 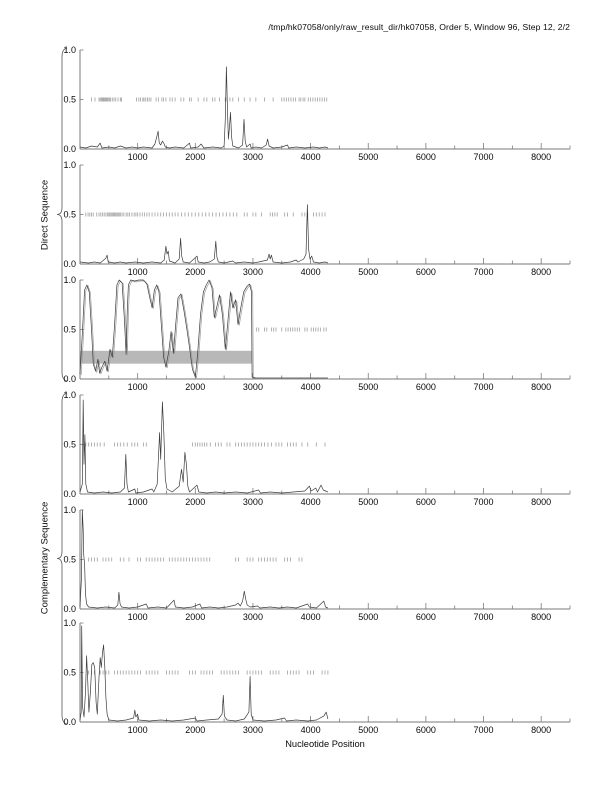 I want to click on probability-curve-shadow, so click(x=205, y=330).